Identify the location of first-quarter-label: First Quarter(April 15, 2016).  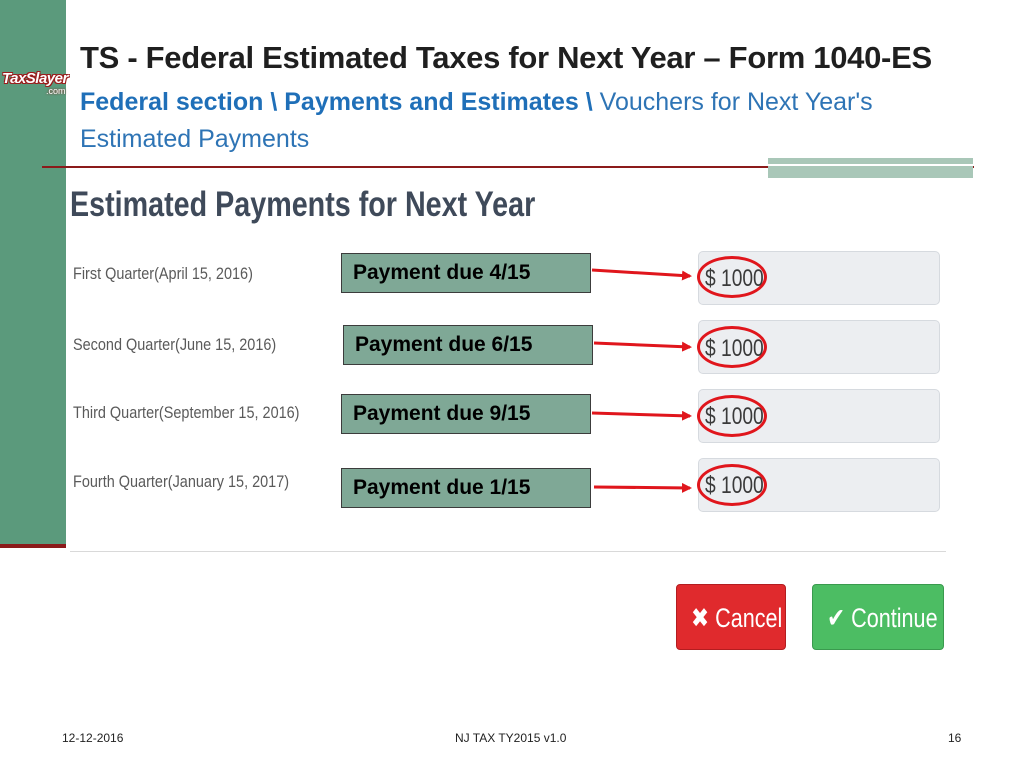
(163, 273).